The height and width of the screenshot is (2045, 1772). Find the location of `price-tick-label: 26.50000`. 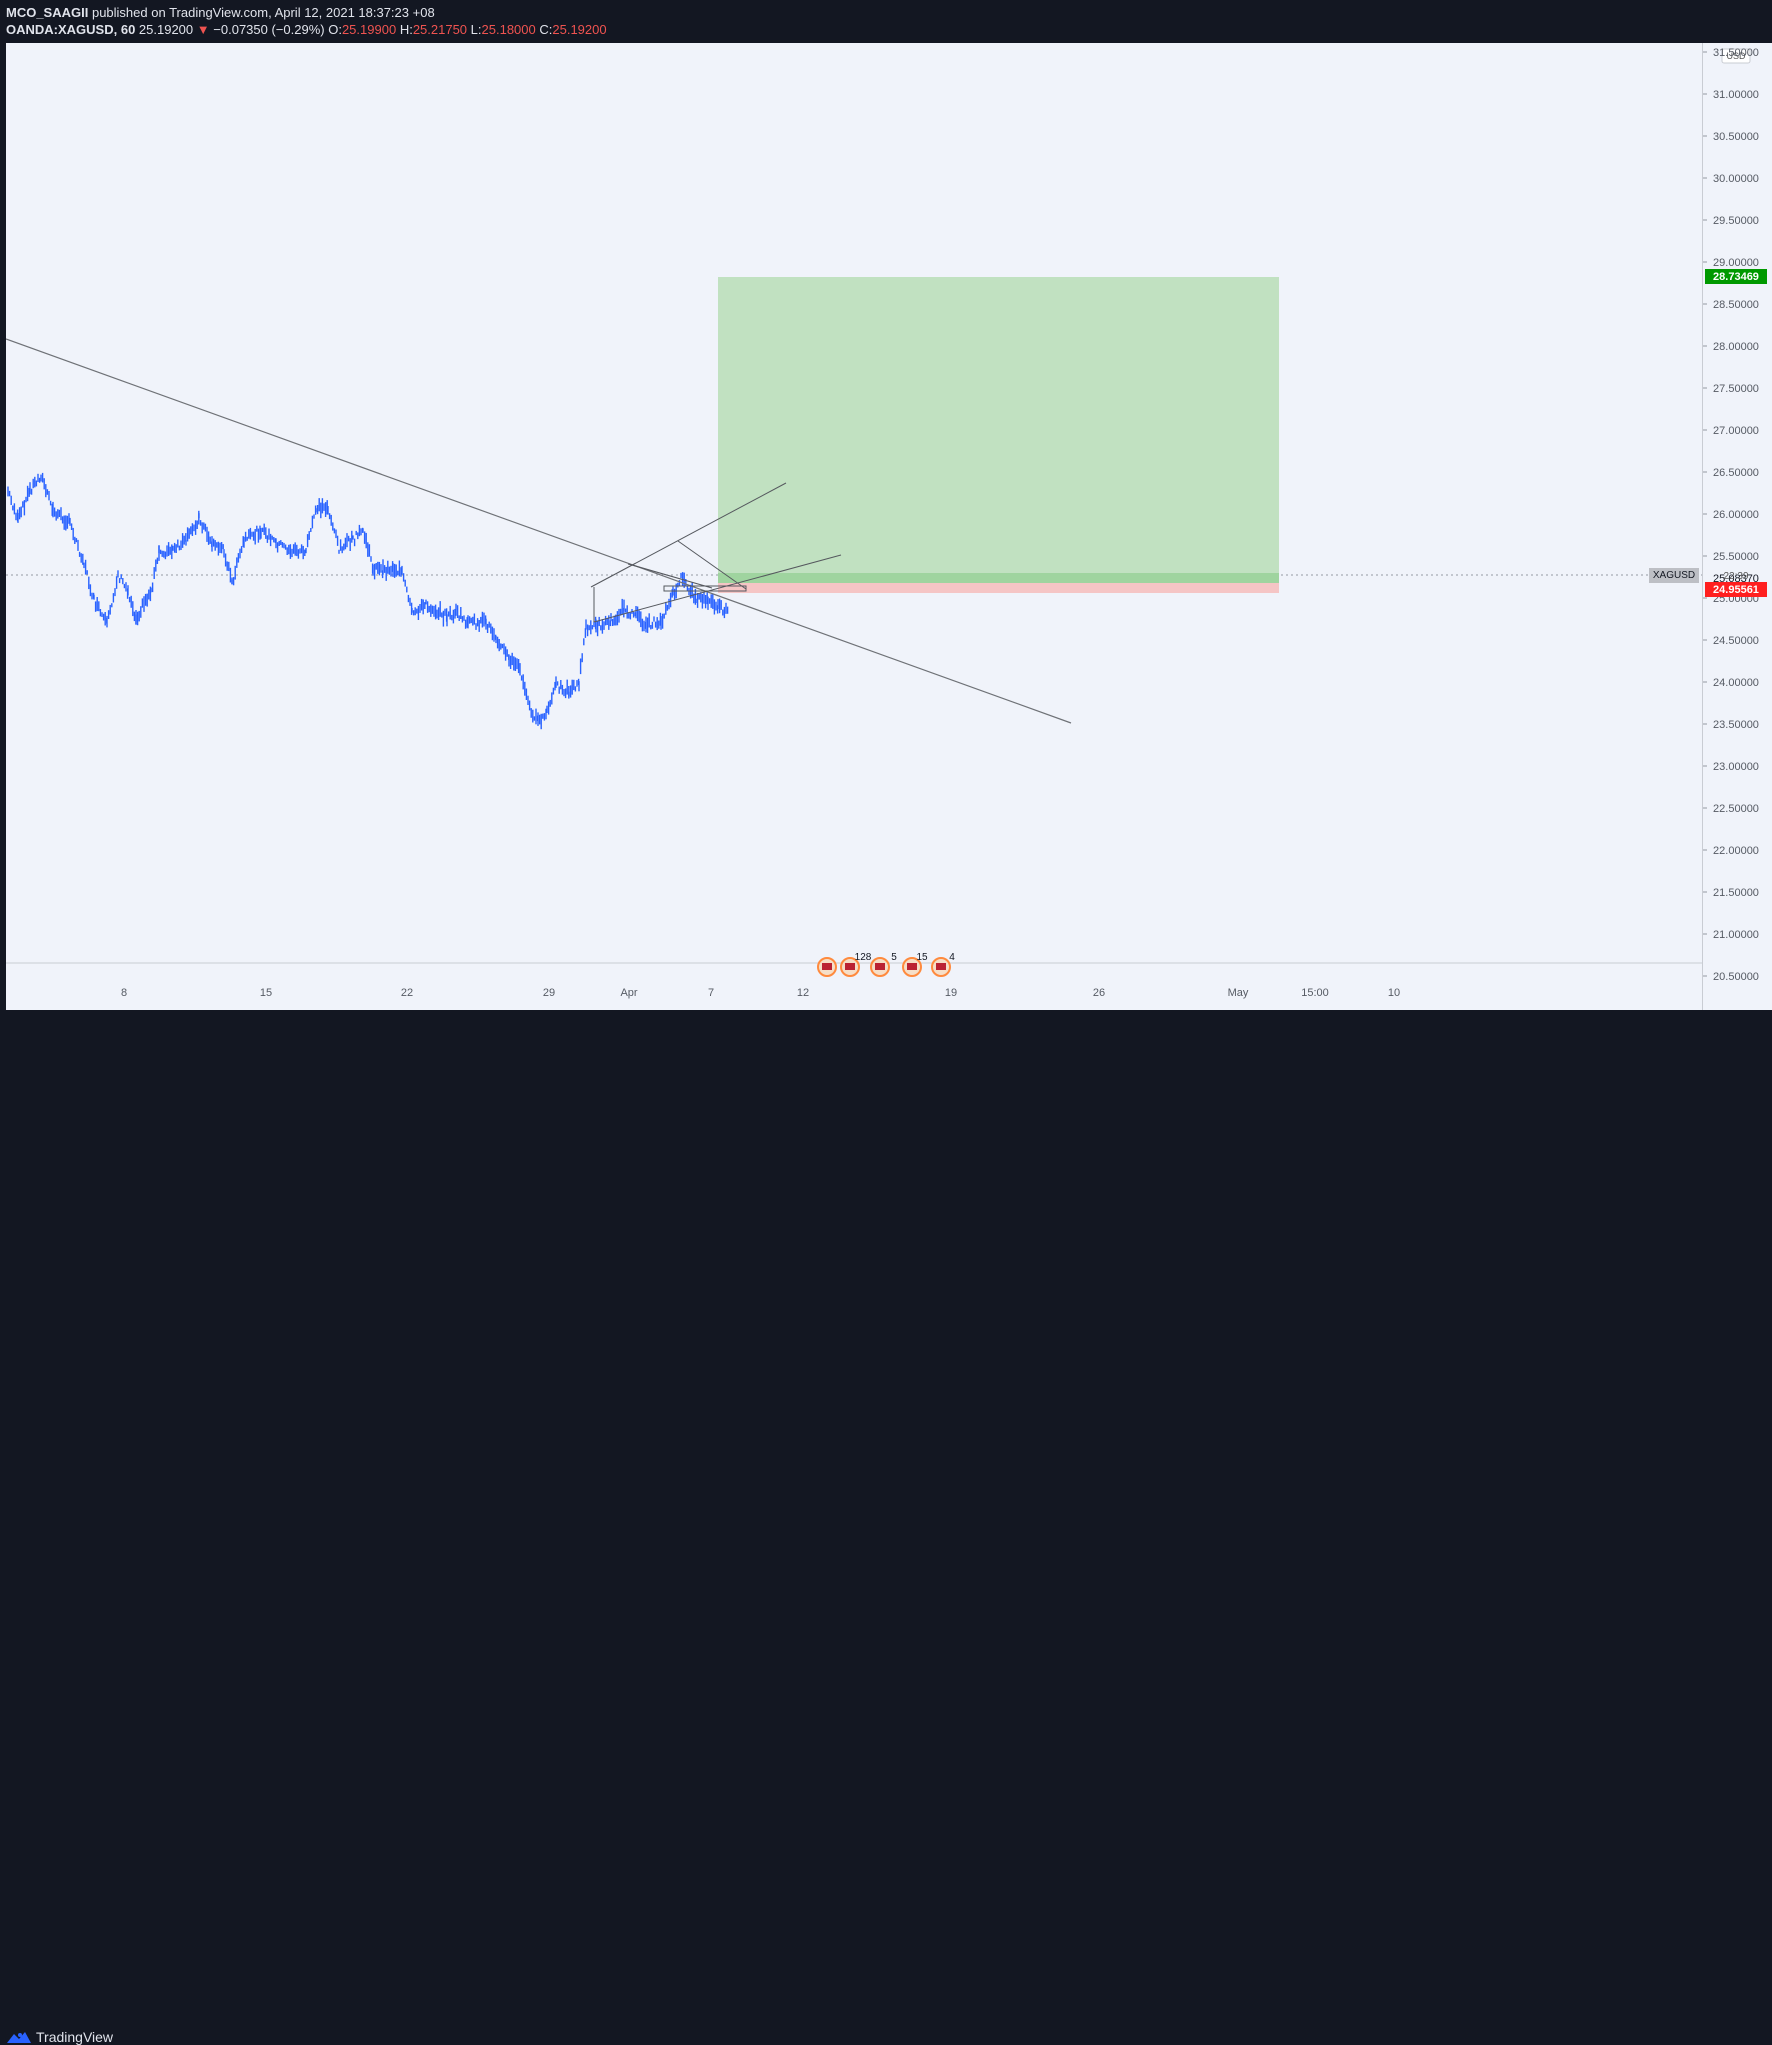

price-tick-label: 26.50000 is located at coordinates (1736, 473).